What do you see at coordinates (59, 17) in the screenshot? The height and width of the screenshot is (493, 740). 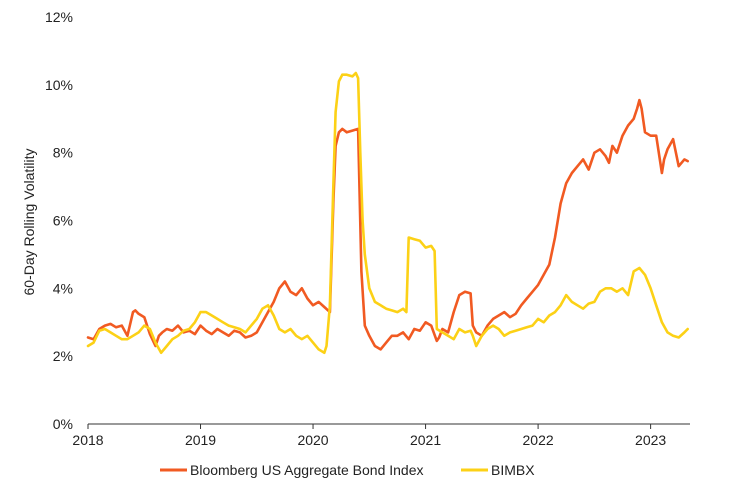 I see `y-tick-label: 12%` at bounding box center [59, 17].